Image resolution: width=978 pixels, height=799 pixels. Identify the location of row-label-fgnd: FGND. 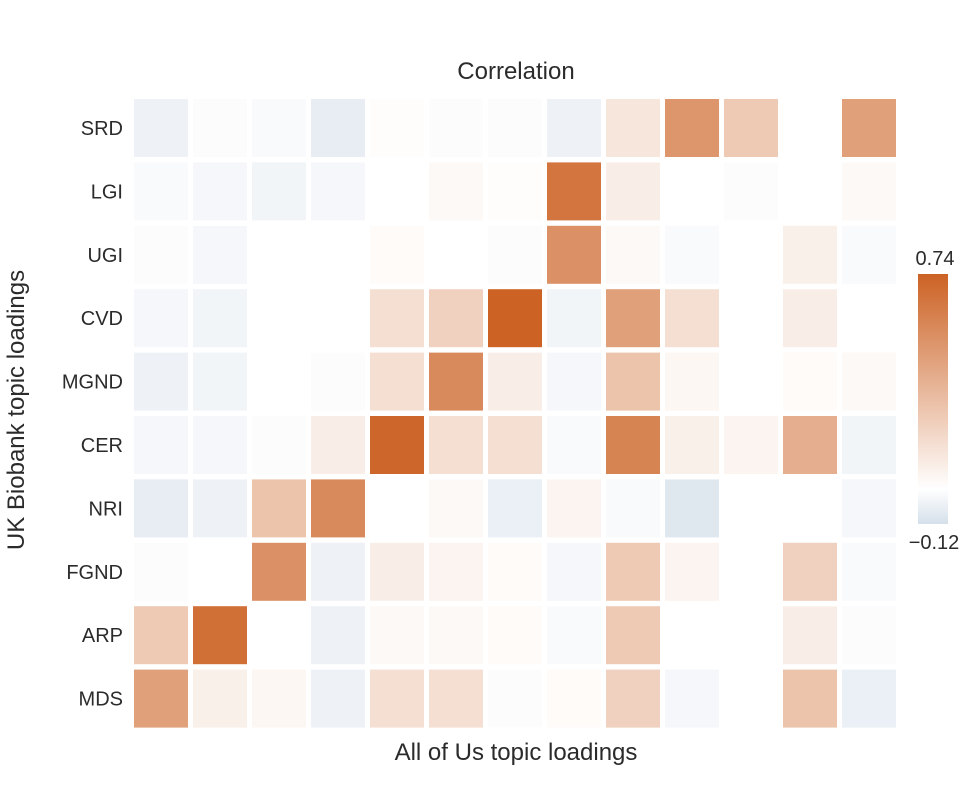
(94, 573).